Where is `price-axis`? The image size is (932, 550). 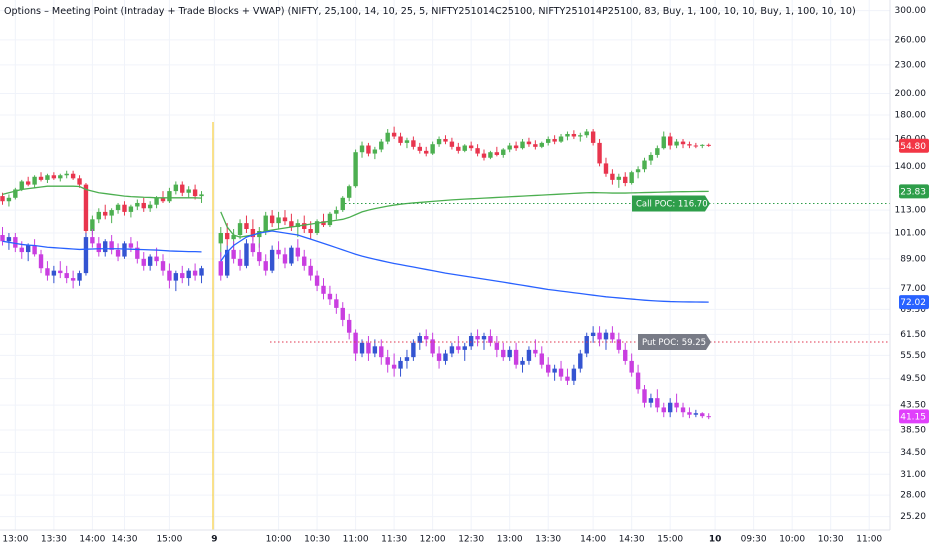
price-axis is located at coordinates (911, 275).